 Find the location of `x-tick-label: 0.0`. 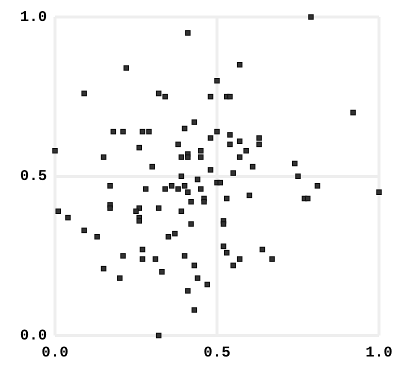

x-tick-label: 0.0 is located at coordinates (55, 353).